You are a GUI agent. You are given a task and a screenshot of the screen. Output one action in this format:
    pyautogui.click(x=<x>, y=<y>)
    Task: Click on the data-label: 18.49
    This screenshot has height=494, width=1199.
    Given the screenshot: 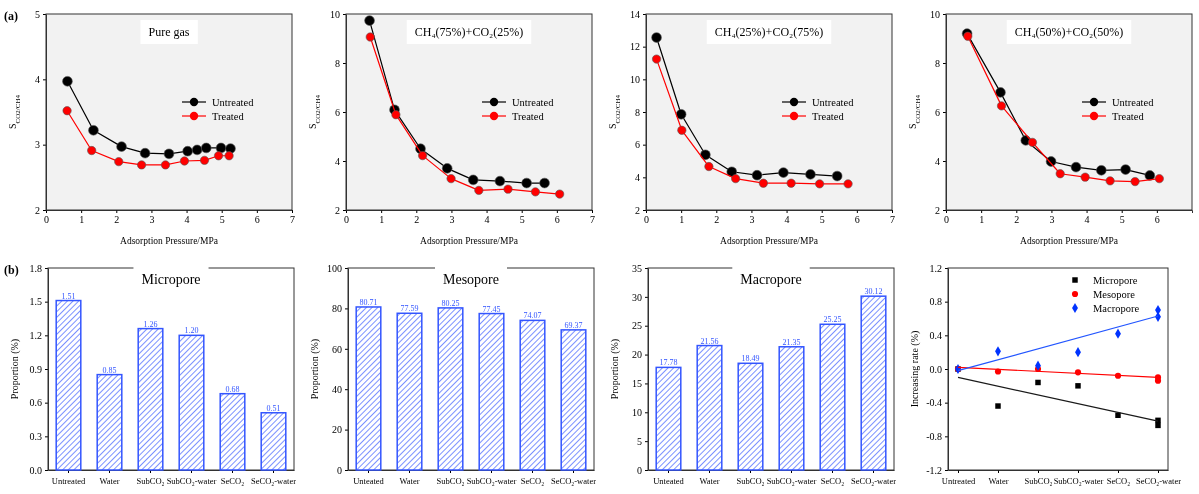 What is the action you would take?
    pyautogui.click(x=750, y=359)
    